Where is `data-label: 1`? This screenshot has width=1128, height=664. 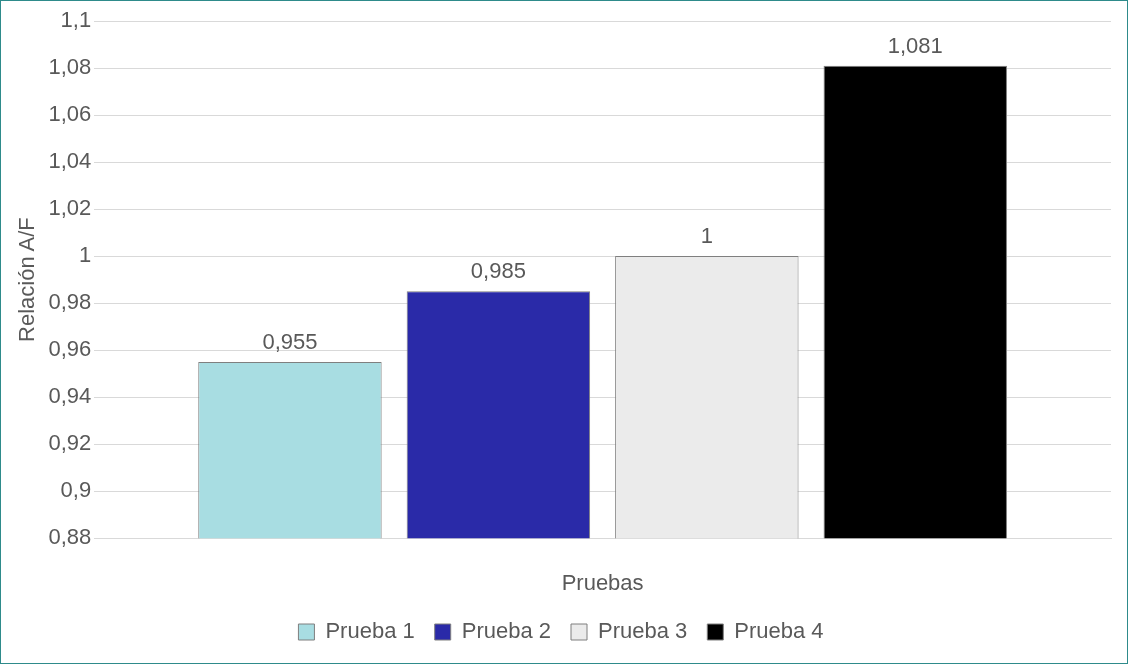
data-label: 1 is located at coordinates (706, 236).